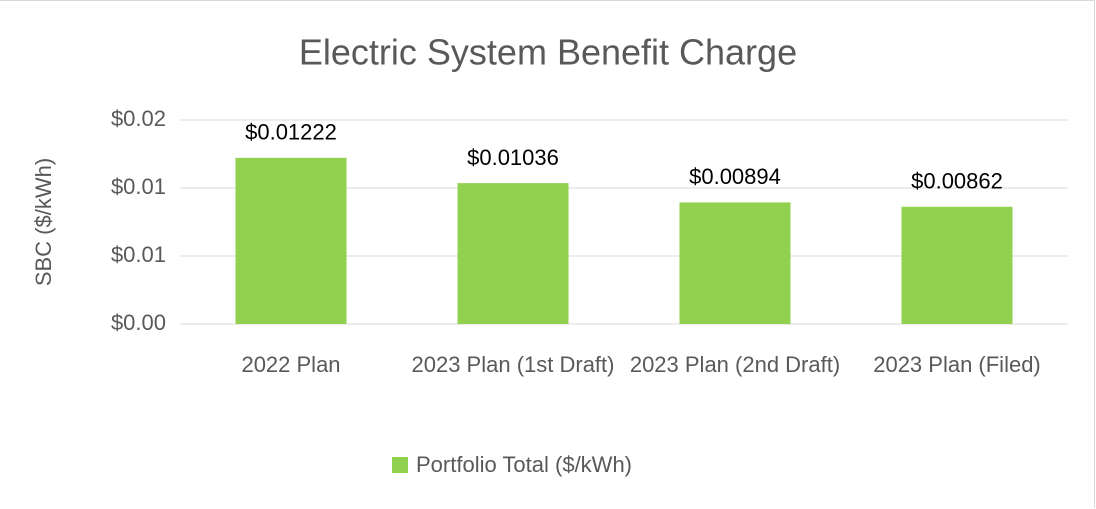  Describe the element at coordinates (138, 322) in the screenshot. I see `y-tick-label: $0.00` at that location.